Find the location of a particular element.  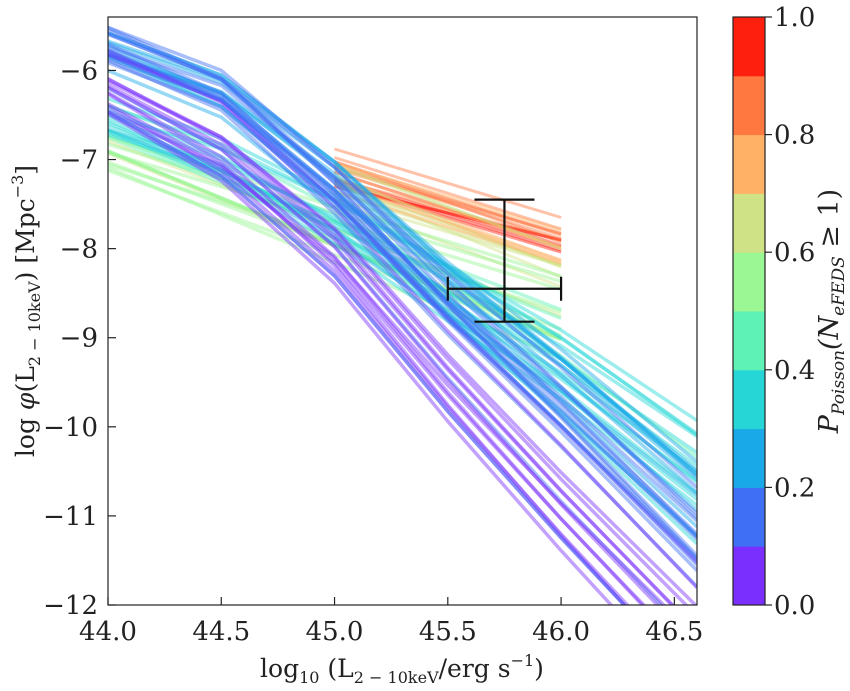

y-tick-label: −11 is located at coordinates (70, 517).